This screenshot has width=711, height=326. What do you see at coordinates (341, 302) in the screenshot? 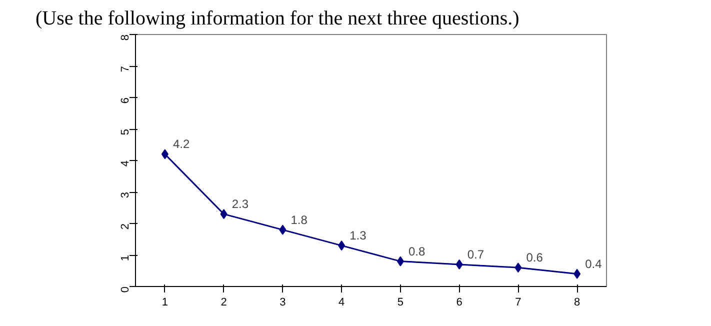
I see `x-tick-label: 4` at bounding box center [341, 302].